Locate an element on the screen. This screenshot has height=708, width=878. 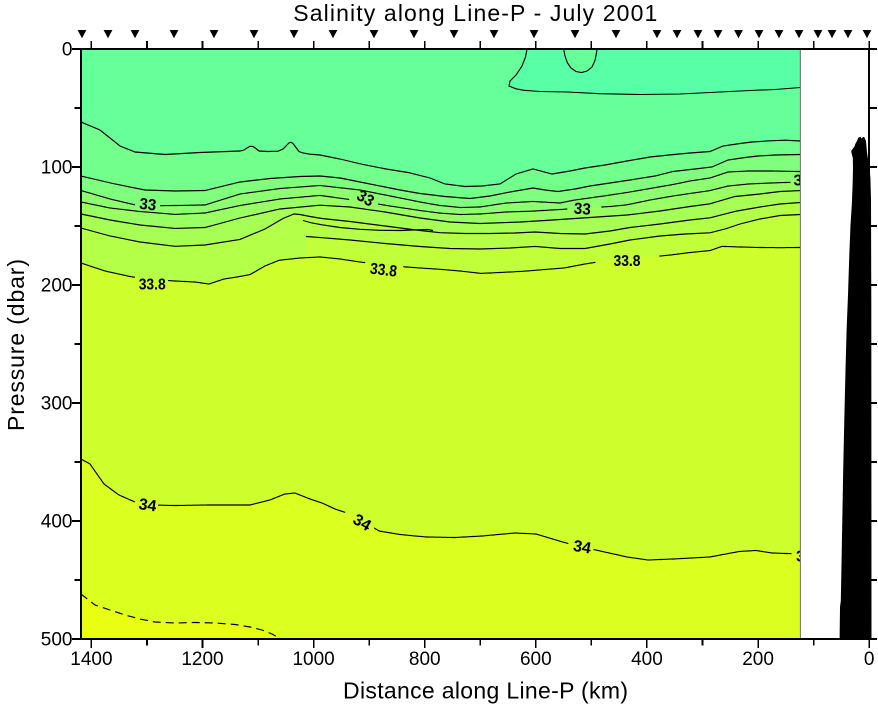
svg-text: 1400 is located at coordinates (91, 659).